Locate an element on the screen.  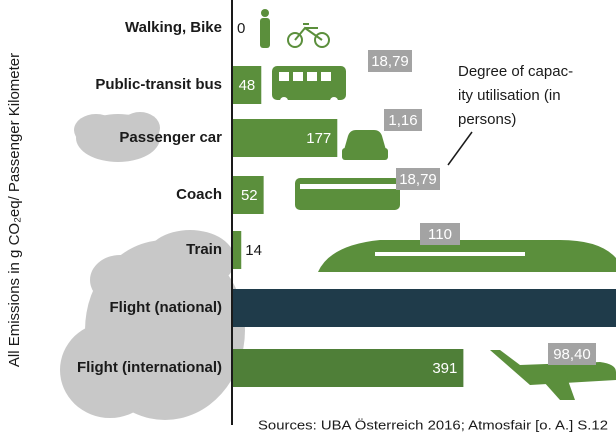
value-label: 48 is located at coordinates (247, 85).